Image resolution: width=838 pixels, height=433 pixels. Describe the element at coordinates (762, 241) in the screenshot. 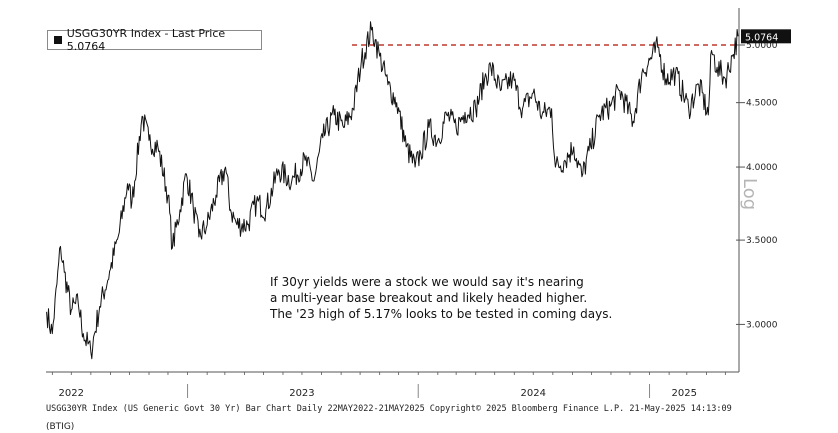

I see `y-tick-label: 3.5000` at that location.